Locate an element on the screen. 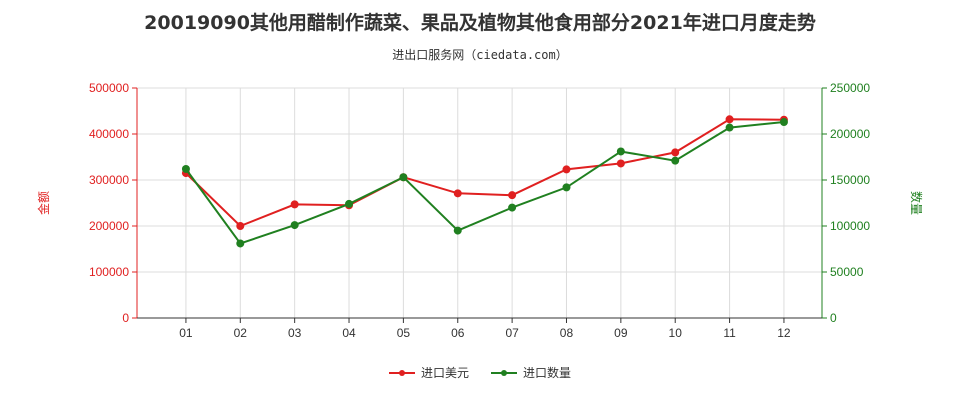 This screenshot has width=960, height=400. y-left-tick-label: 400000 is located at coordinates (109, 134).